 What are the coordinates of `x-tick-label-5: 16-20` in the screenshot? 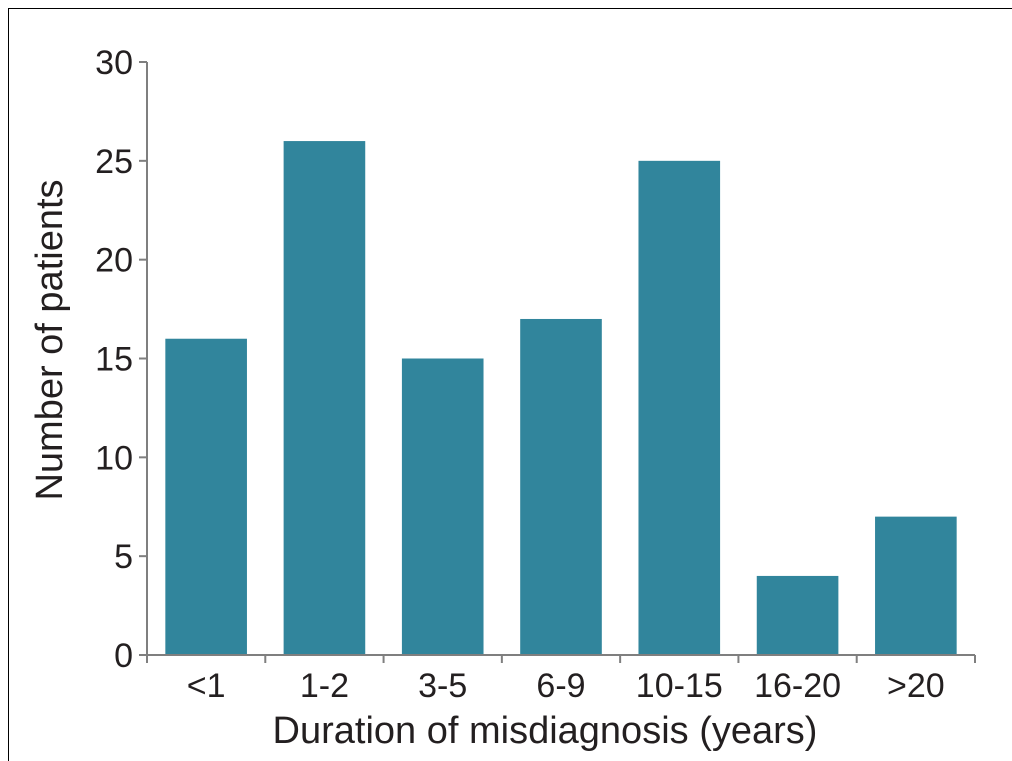 It's located at (797, 686).